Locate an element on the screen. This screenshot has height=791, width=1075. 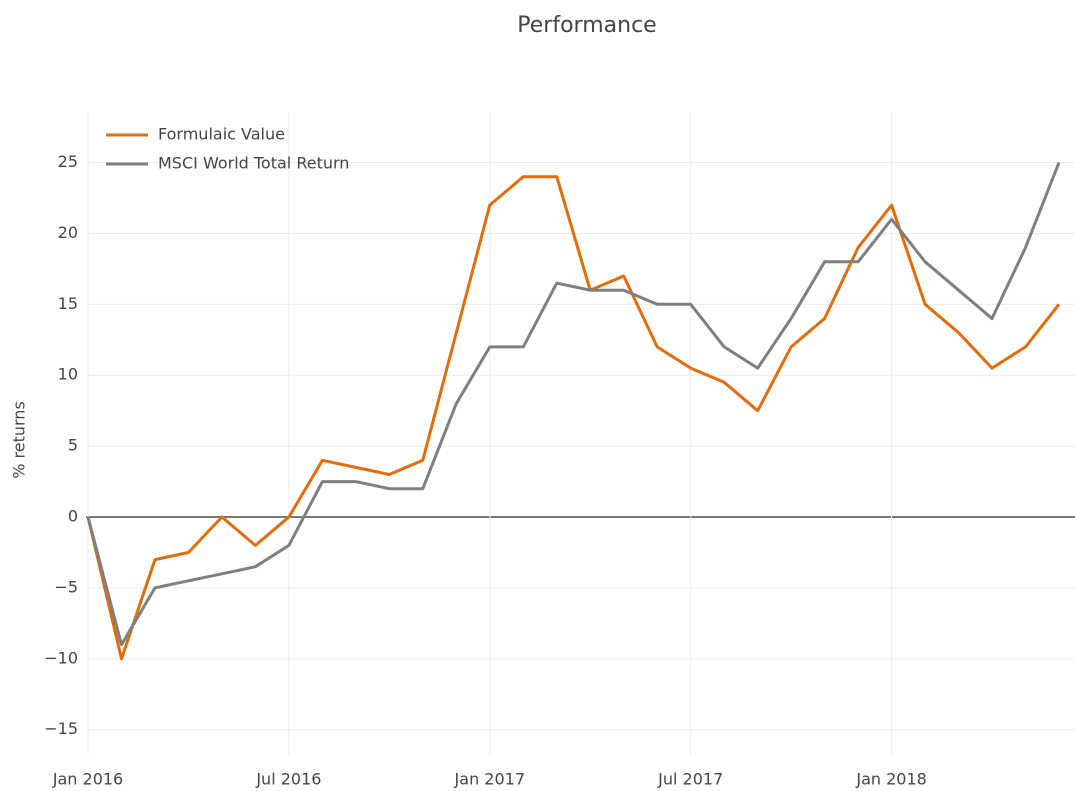
y-tick-label: 5 is located at coordinates (73, 445).